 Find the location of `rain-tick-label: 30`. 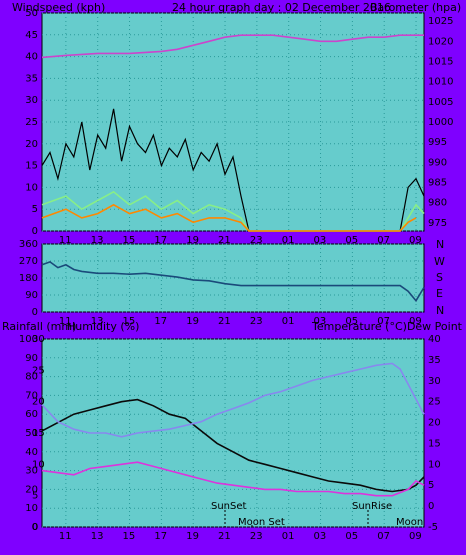

rain-tick-label: 30 is located at coordinates (38, 339).